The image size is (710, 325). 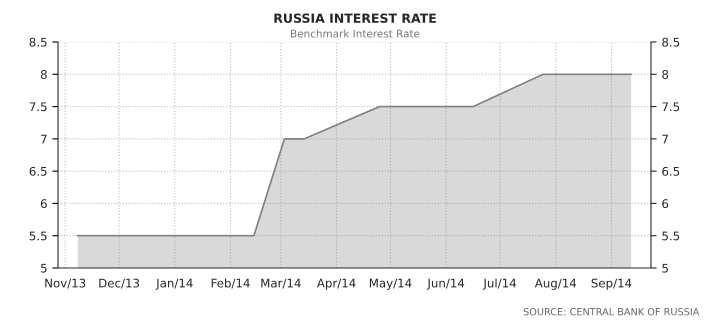 What do you see at coordinates (612, 312) in the screenshot?
I see `source-note: SOURCE: CENTRAL BANK OF RUSSIA` at bounding box center [612, 312].